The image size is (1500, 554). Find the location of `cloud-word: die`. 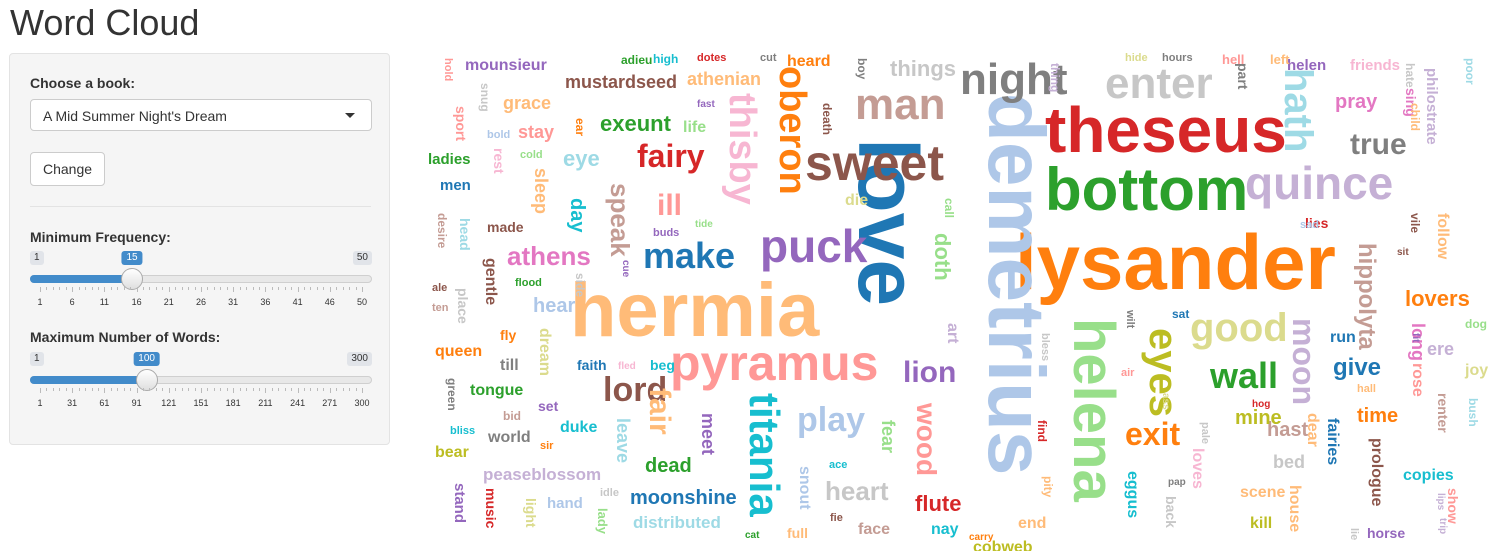

cloud-word: die is located at coordinates (857, 200).